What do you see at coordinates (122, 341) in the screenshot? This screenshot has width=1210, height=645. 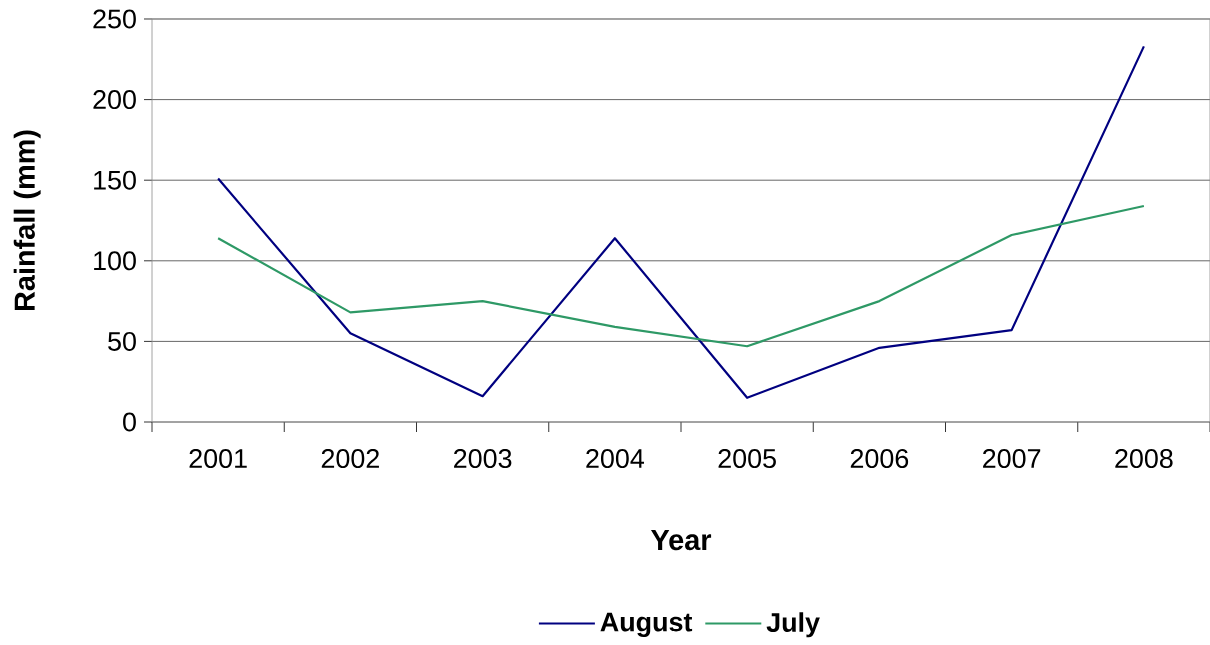 I see `y-tick-label: 50` at bounding box center [122, 341].